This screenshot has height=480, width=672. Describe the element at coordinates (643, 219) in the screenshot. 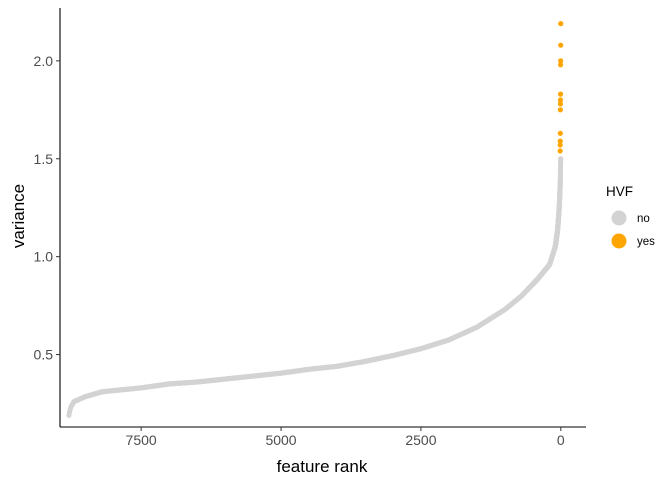

I see `legend-label-no: no` at that location.